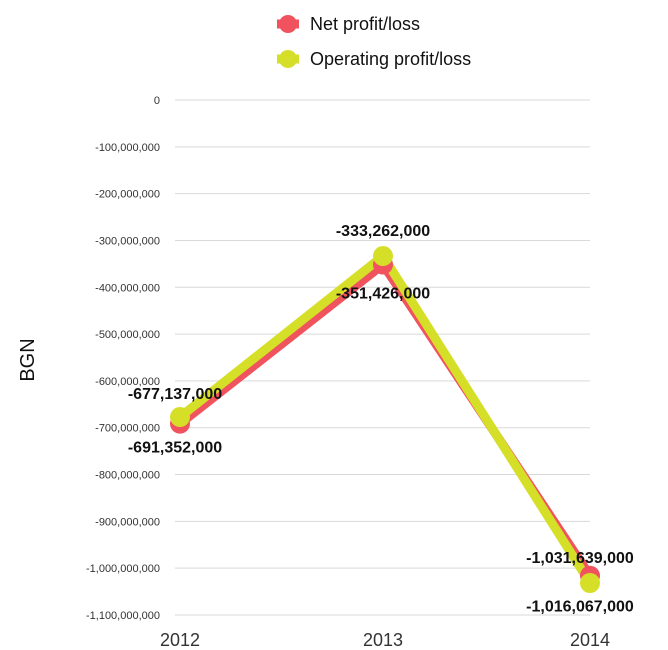  I want to click on y-tick-label: 0, so click(157, 101).